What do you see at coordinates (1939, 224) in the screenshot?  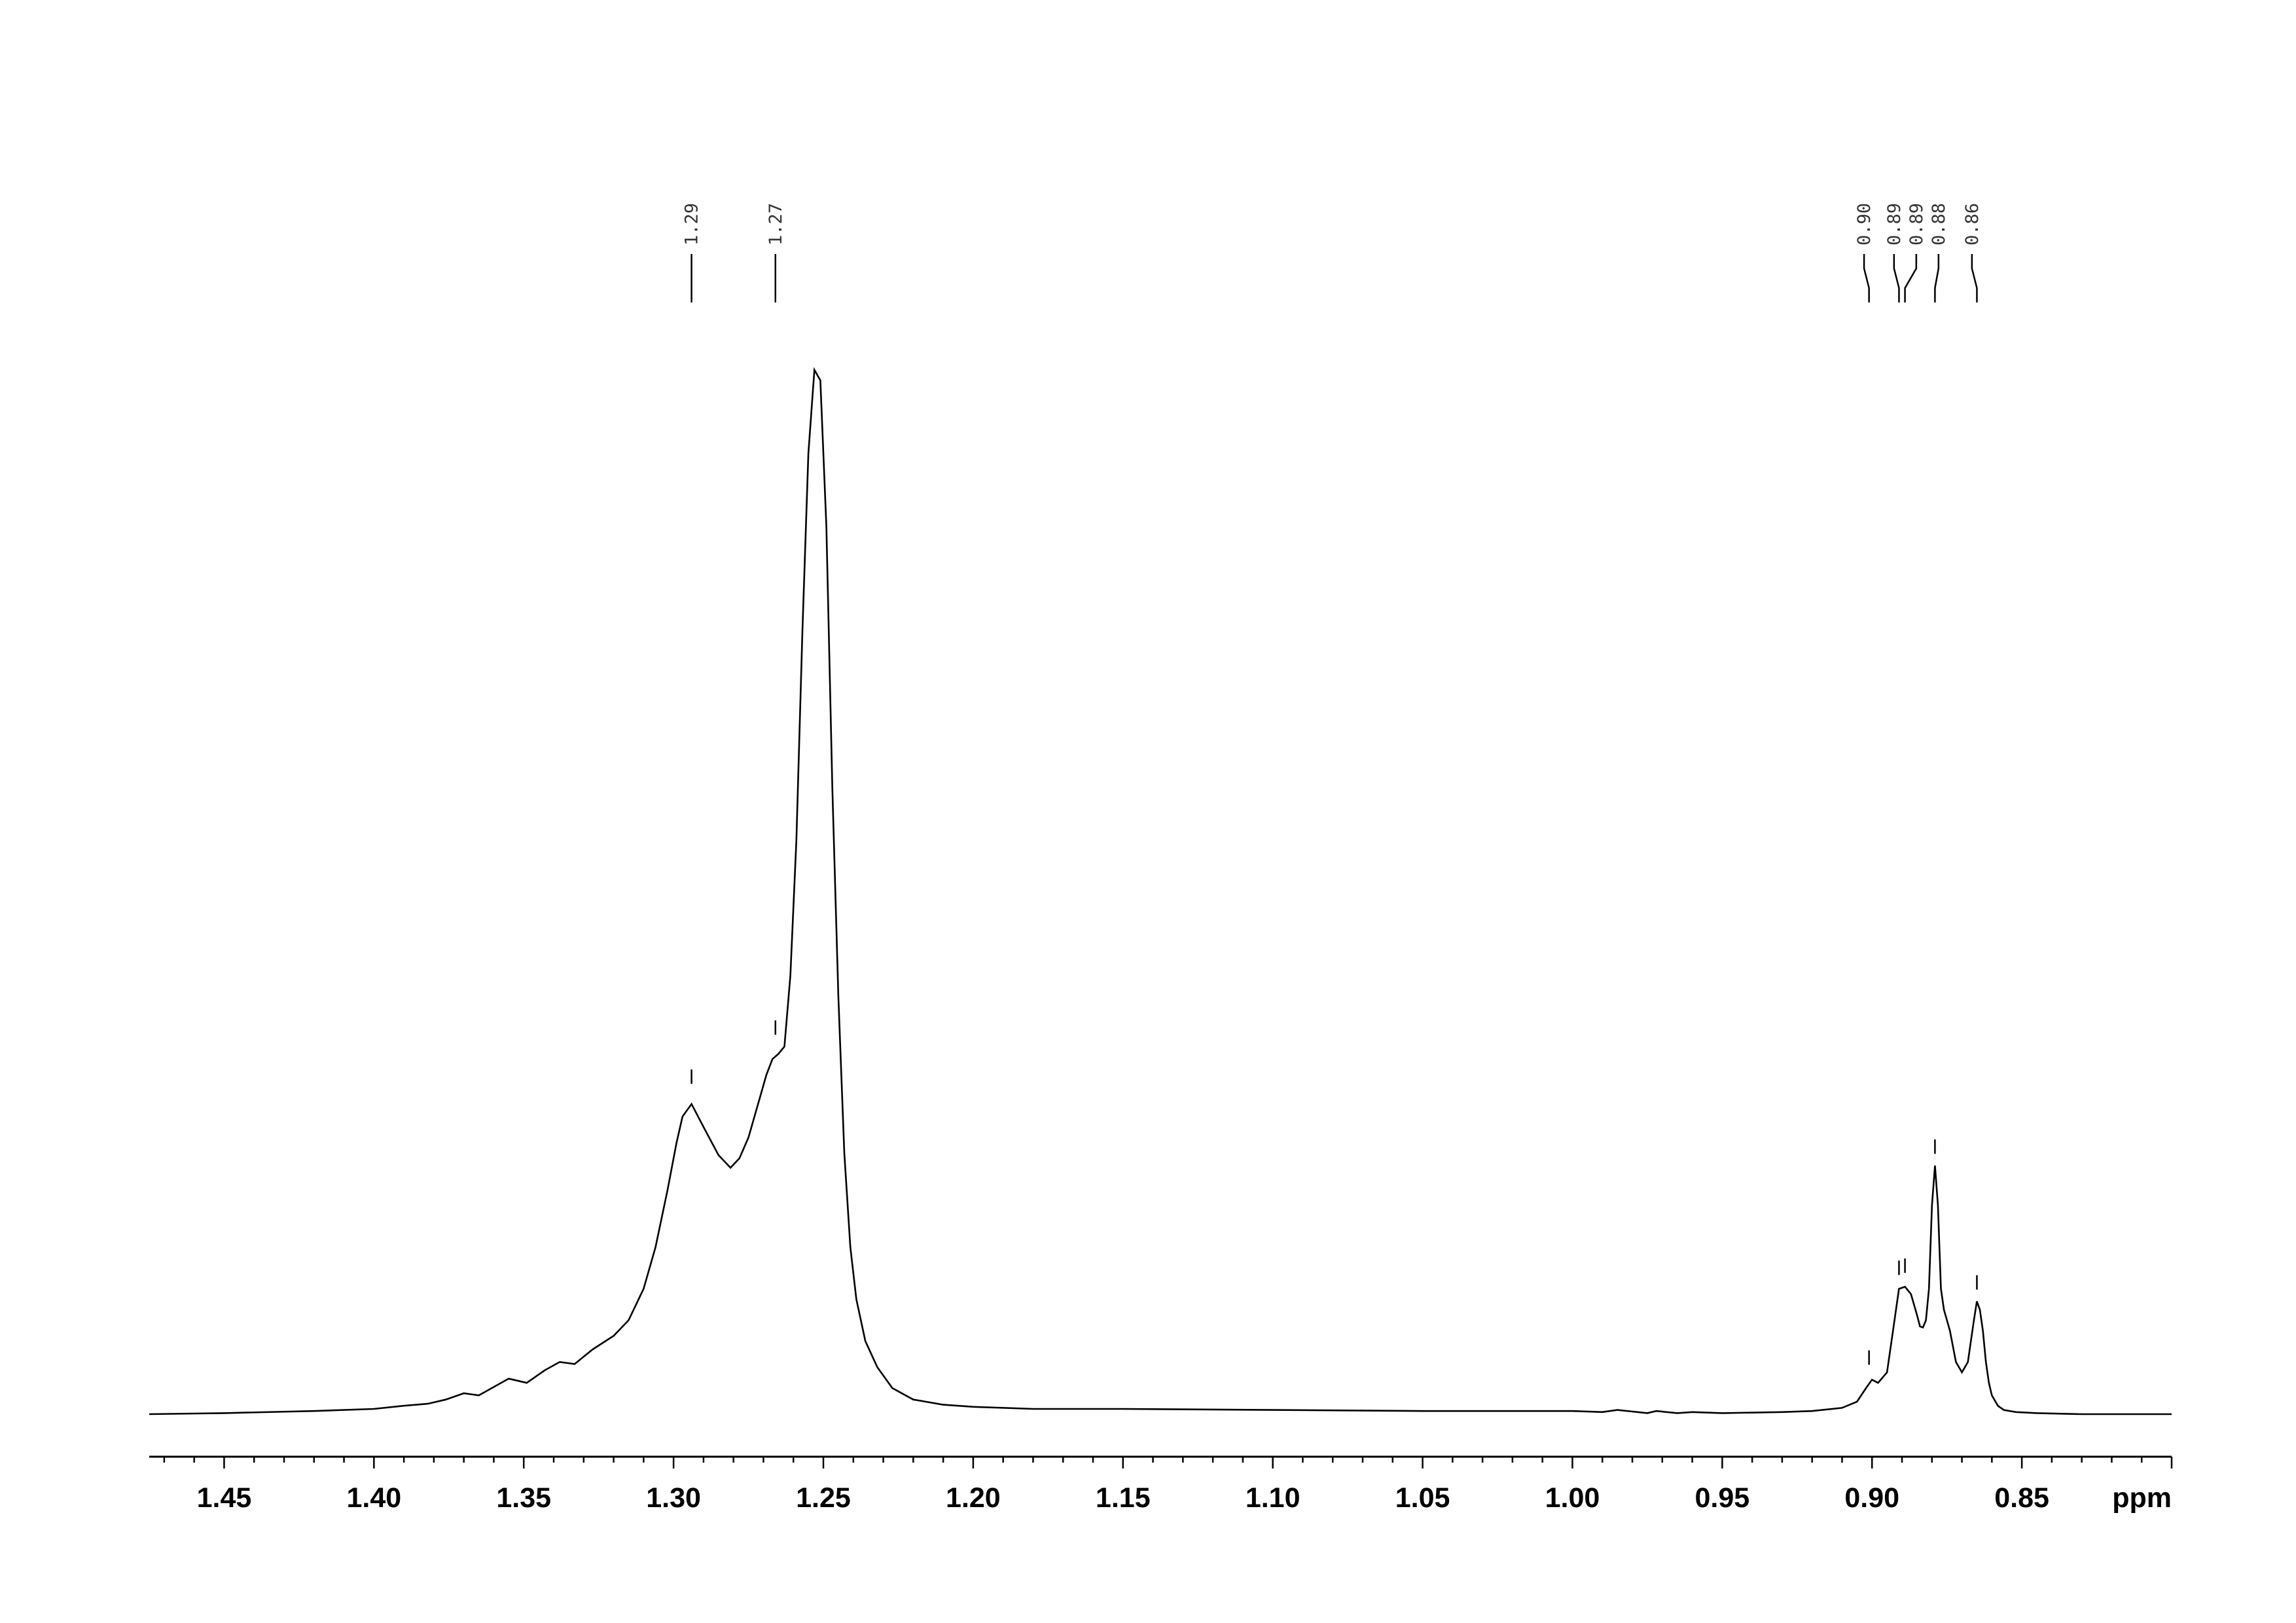 I see `svg-text: 0.88` at bounding box center [1939, 224].